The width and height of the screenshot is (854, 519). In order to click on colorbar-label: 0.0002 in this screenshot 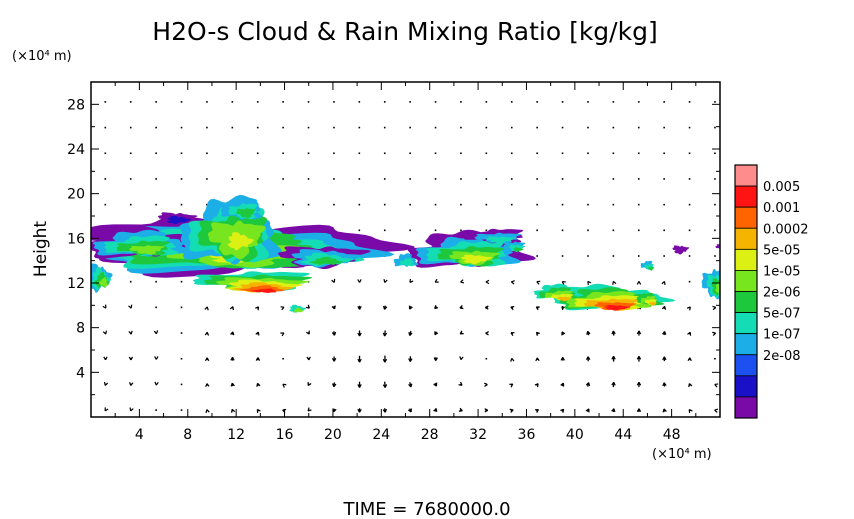, I will do `click(786, 229)`.